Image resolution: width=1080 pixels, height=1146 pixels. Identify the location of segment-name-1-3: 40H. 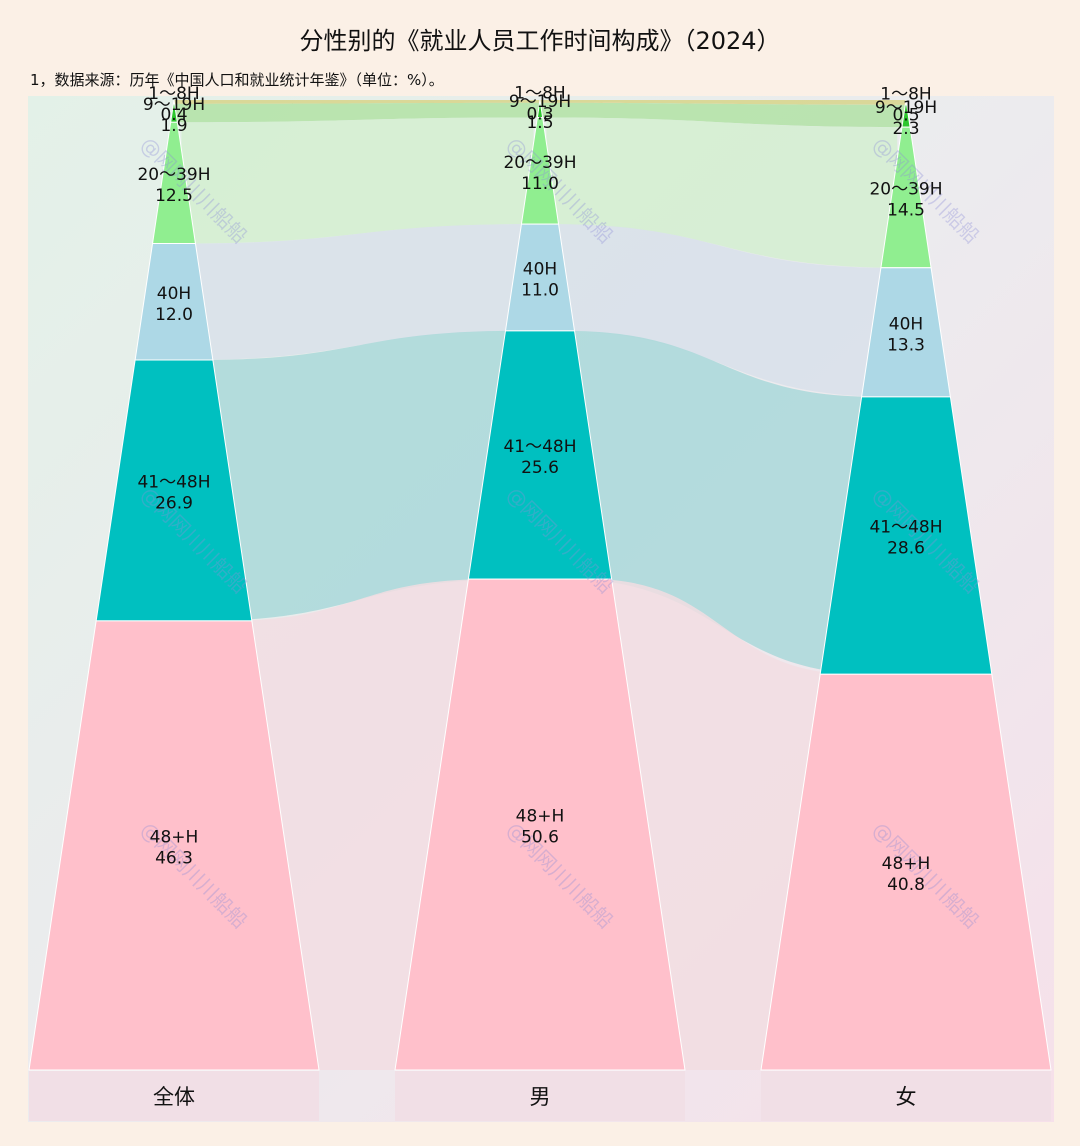
(540, 270).